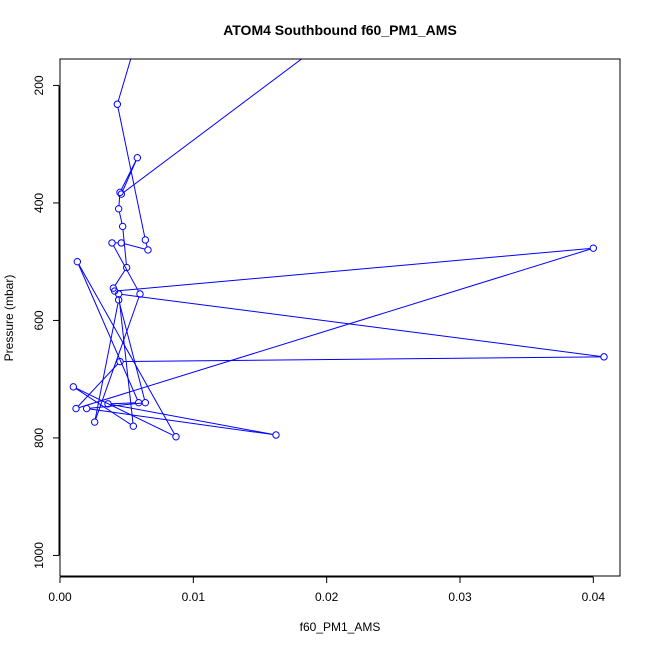  Describe the element at coordinates (39, 85) in the screenshot. I see `y-tick-label: 200` at that location.